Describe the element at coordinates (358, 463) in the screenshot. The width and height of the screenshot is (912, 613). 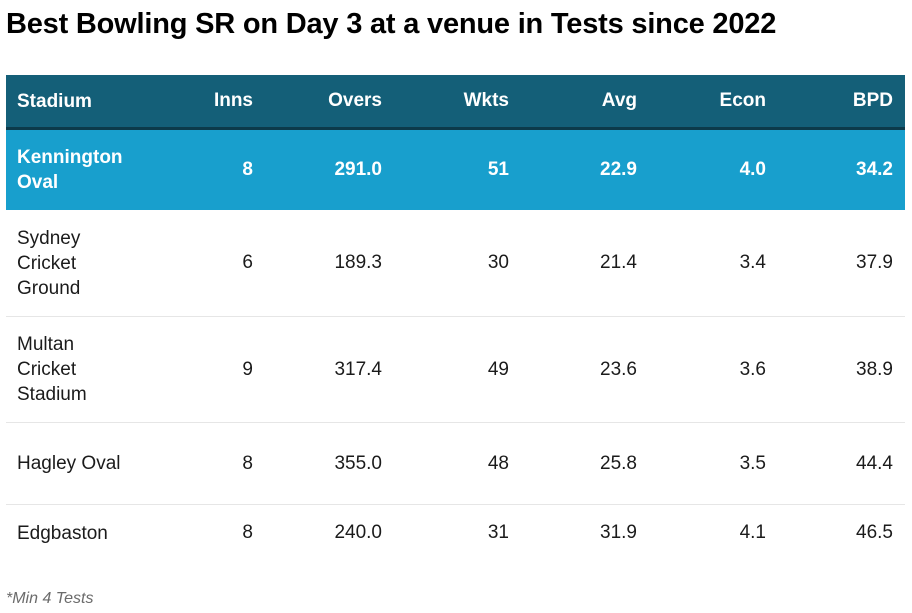
I see `overs-cell: 355.0` at that location.